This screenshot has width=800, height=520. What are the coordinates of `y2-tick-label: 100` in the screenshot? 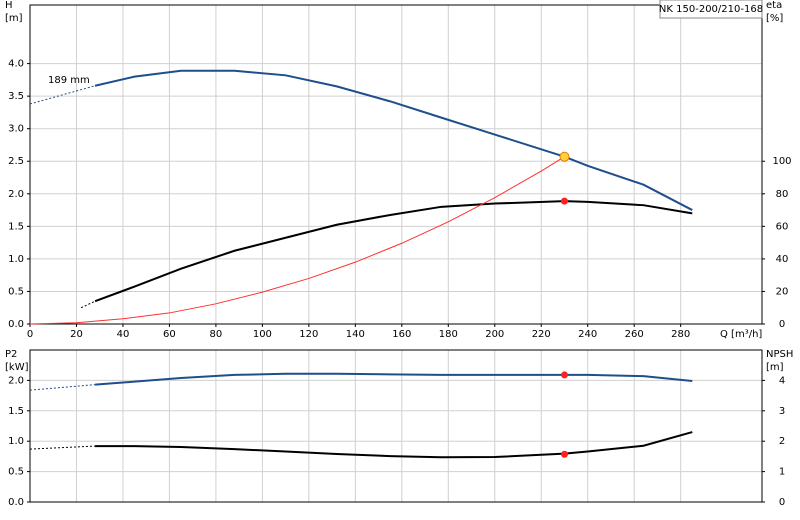 It's located at (781, 161).